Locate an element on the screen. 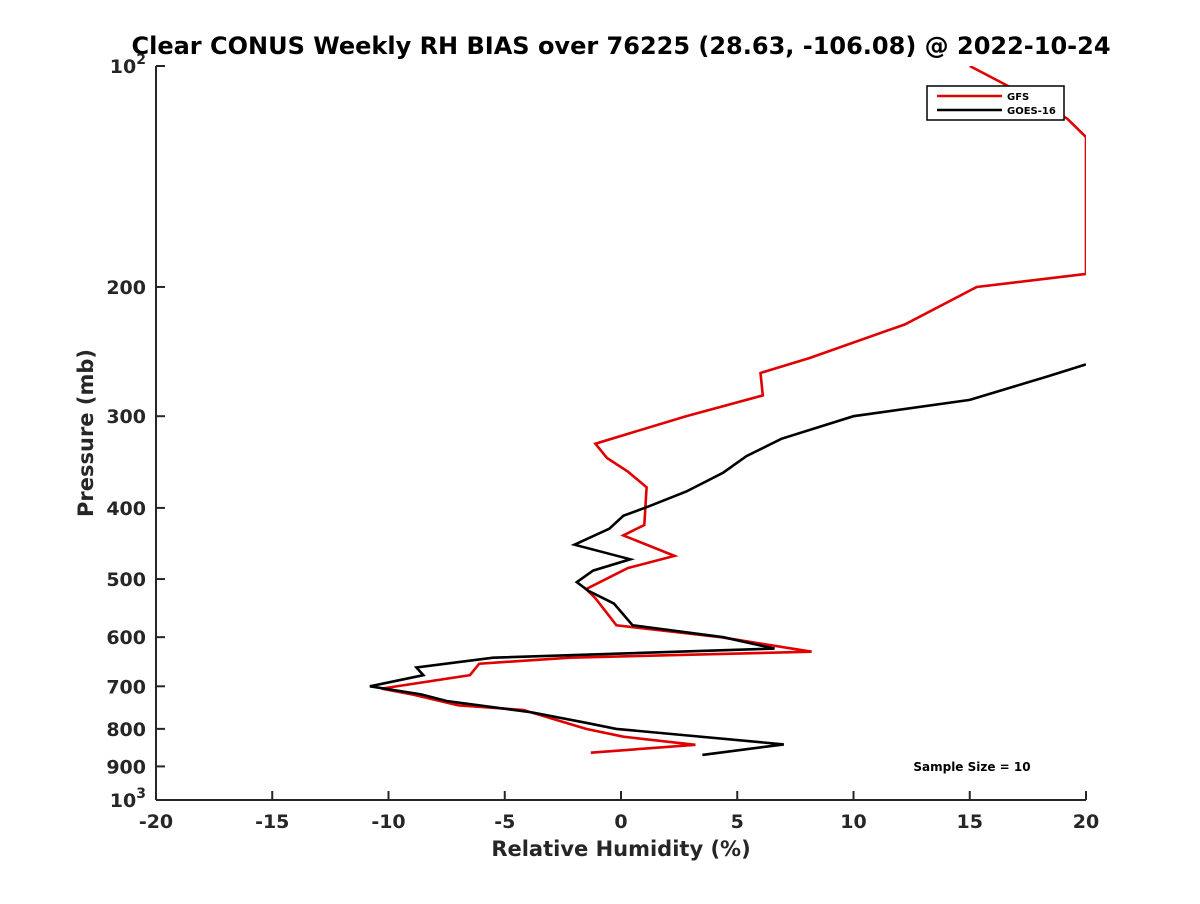 The height and width of the screenshot is (904, 1200). y-tick-label: 800 is located at coordinates (126, 730).